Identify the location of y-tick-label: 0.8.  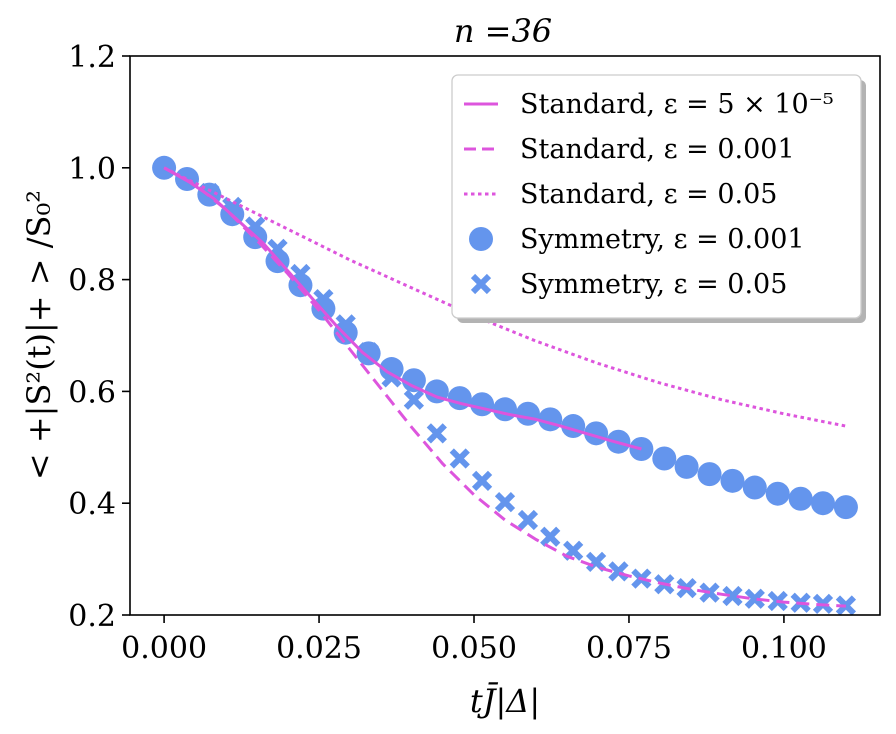
(92, 281).